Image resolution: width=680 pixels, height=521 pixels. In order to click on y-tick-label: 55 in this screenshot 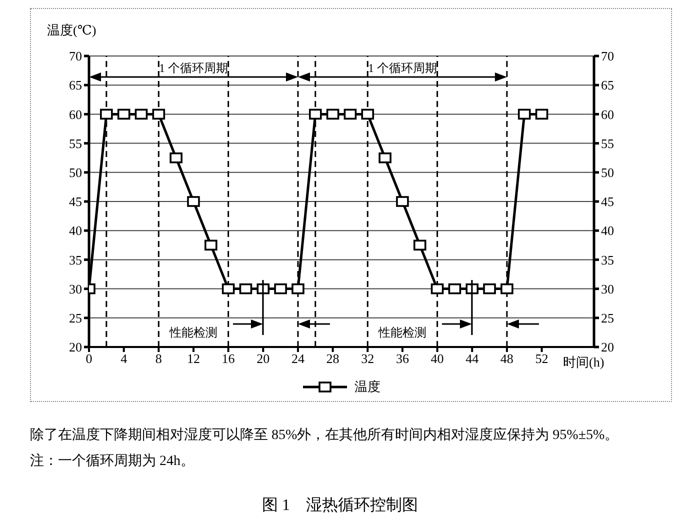, I will do `click(75, 143)`.